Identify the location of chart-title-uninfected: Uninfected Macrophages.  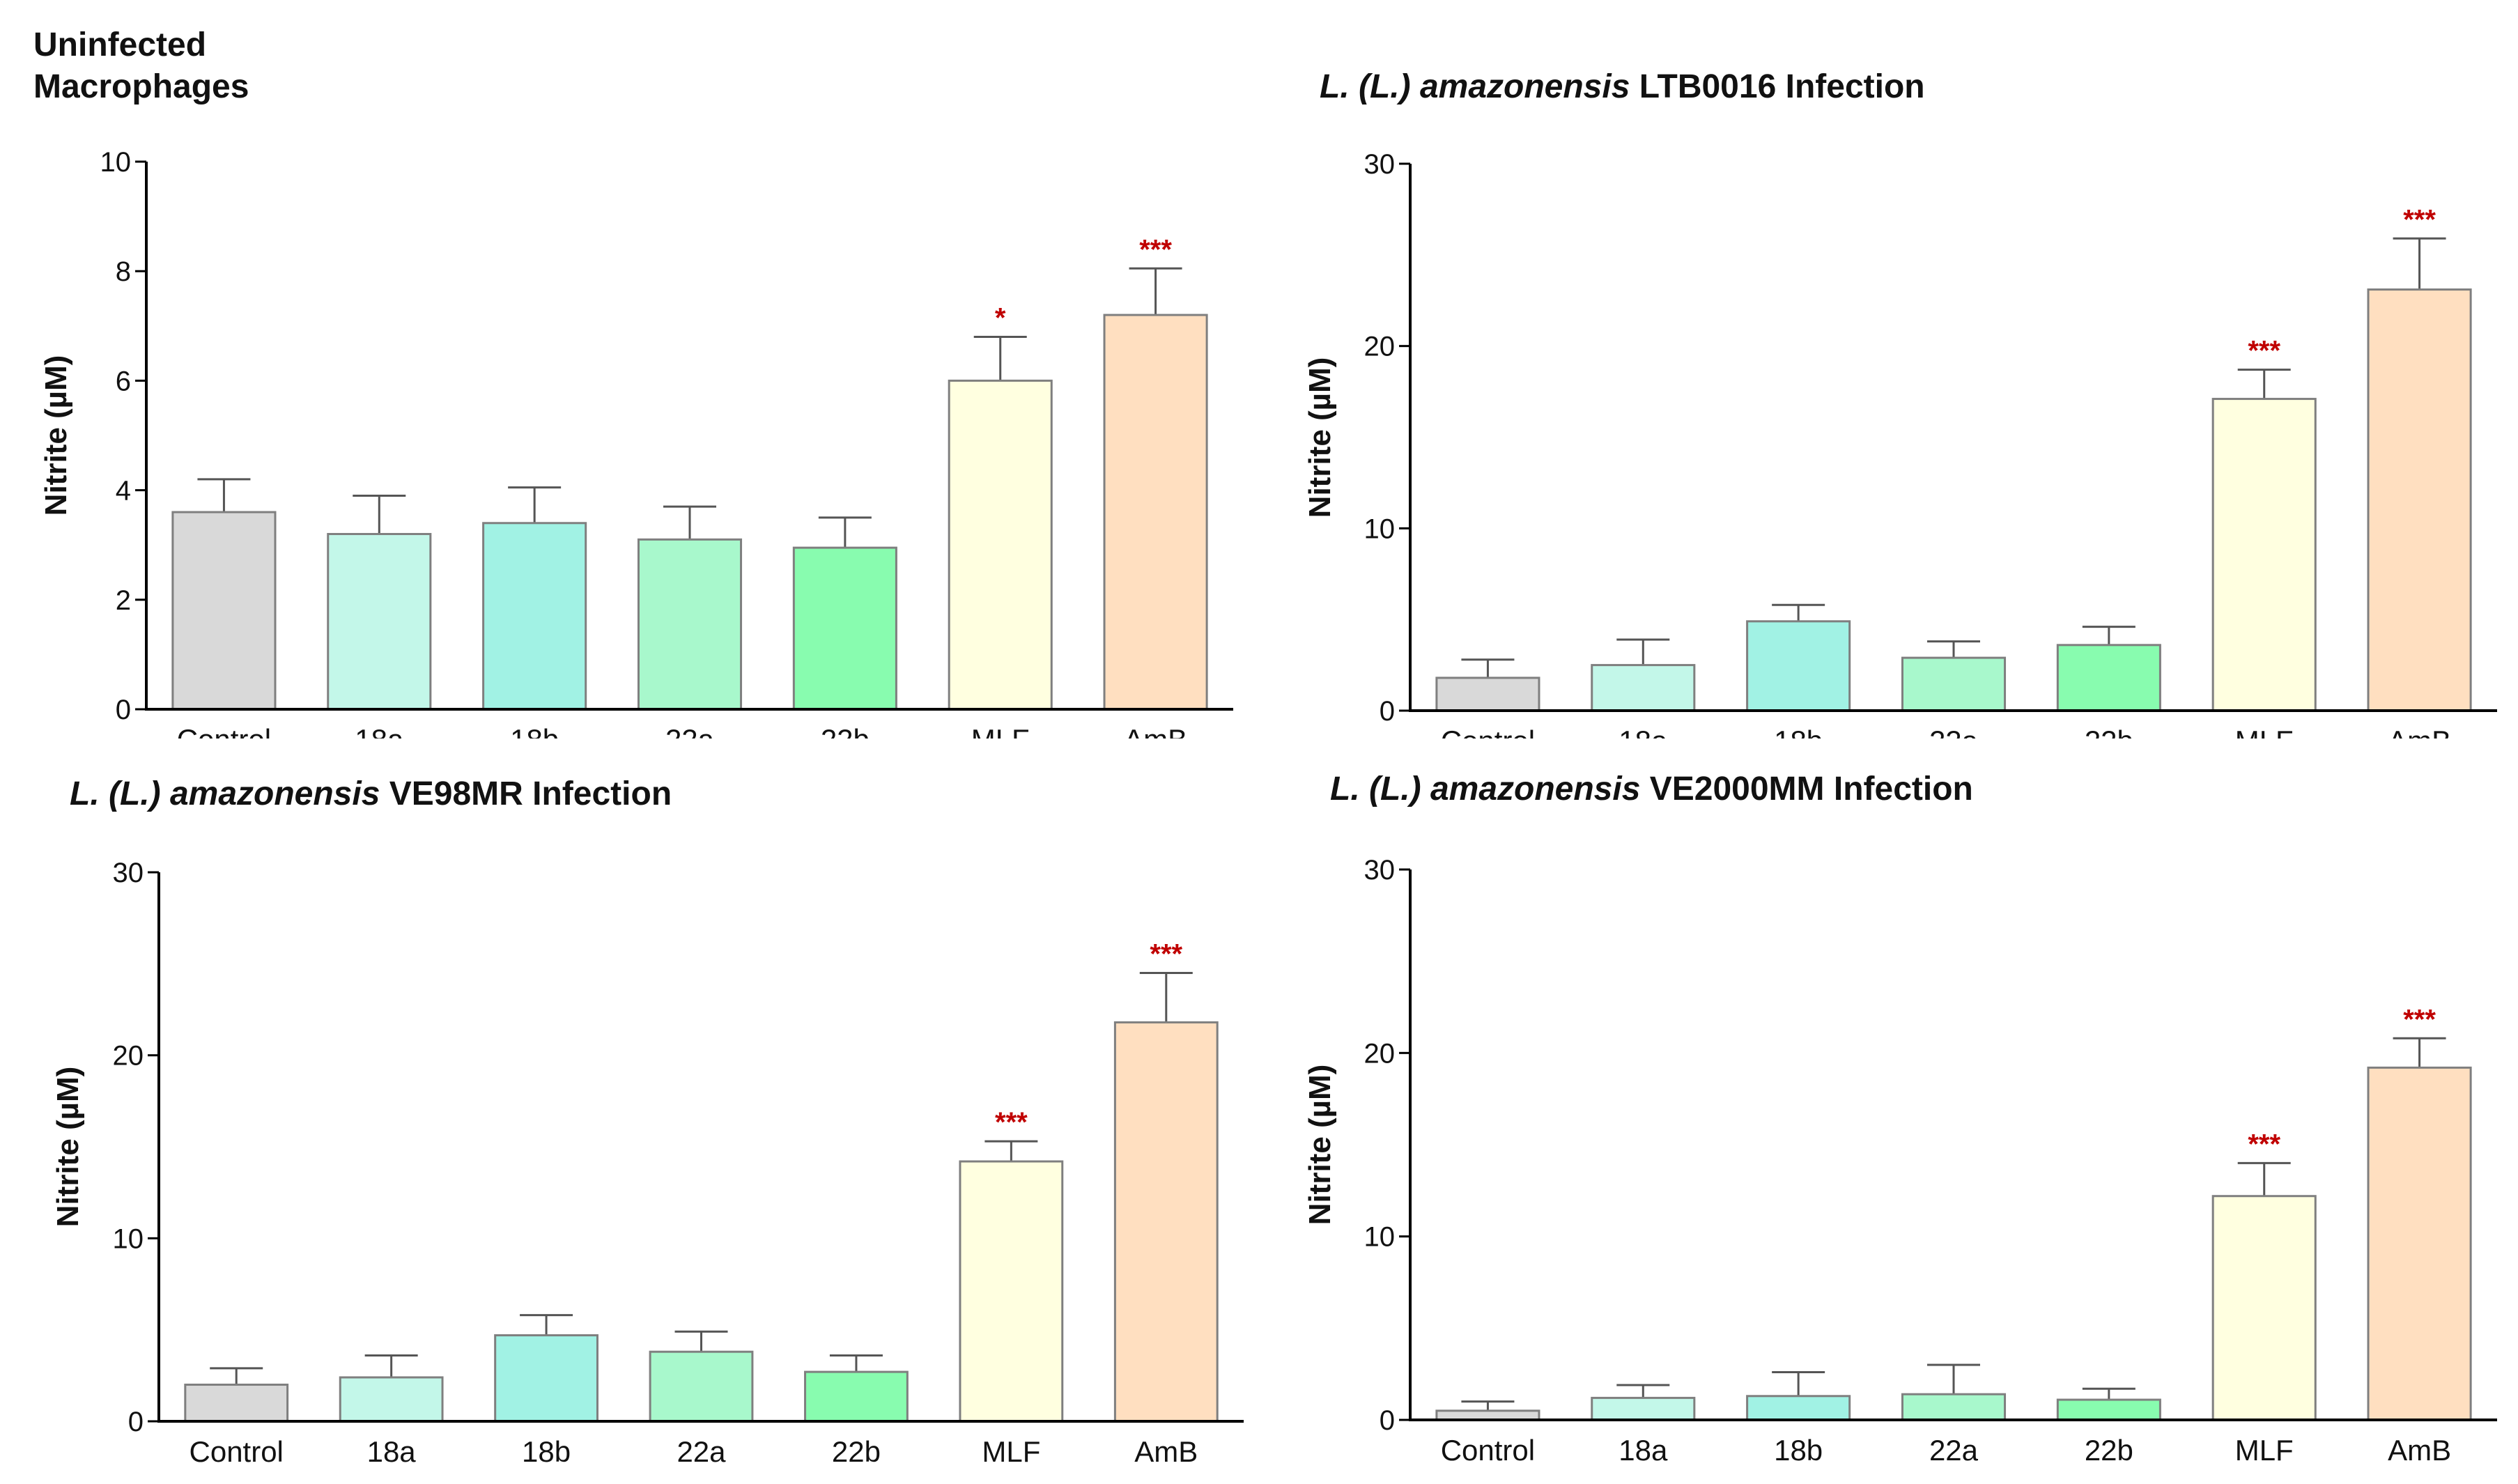
(141, 66).